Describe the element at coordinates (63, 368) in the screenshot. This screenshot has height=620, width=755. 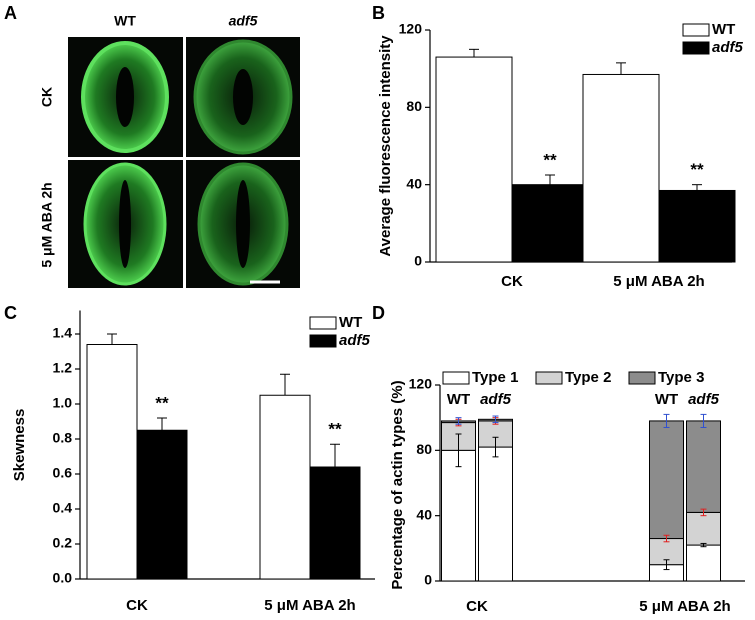
I see `y-tick-label: 1.2` at that location.